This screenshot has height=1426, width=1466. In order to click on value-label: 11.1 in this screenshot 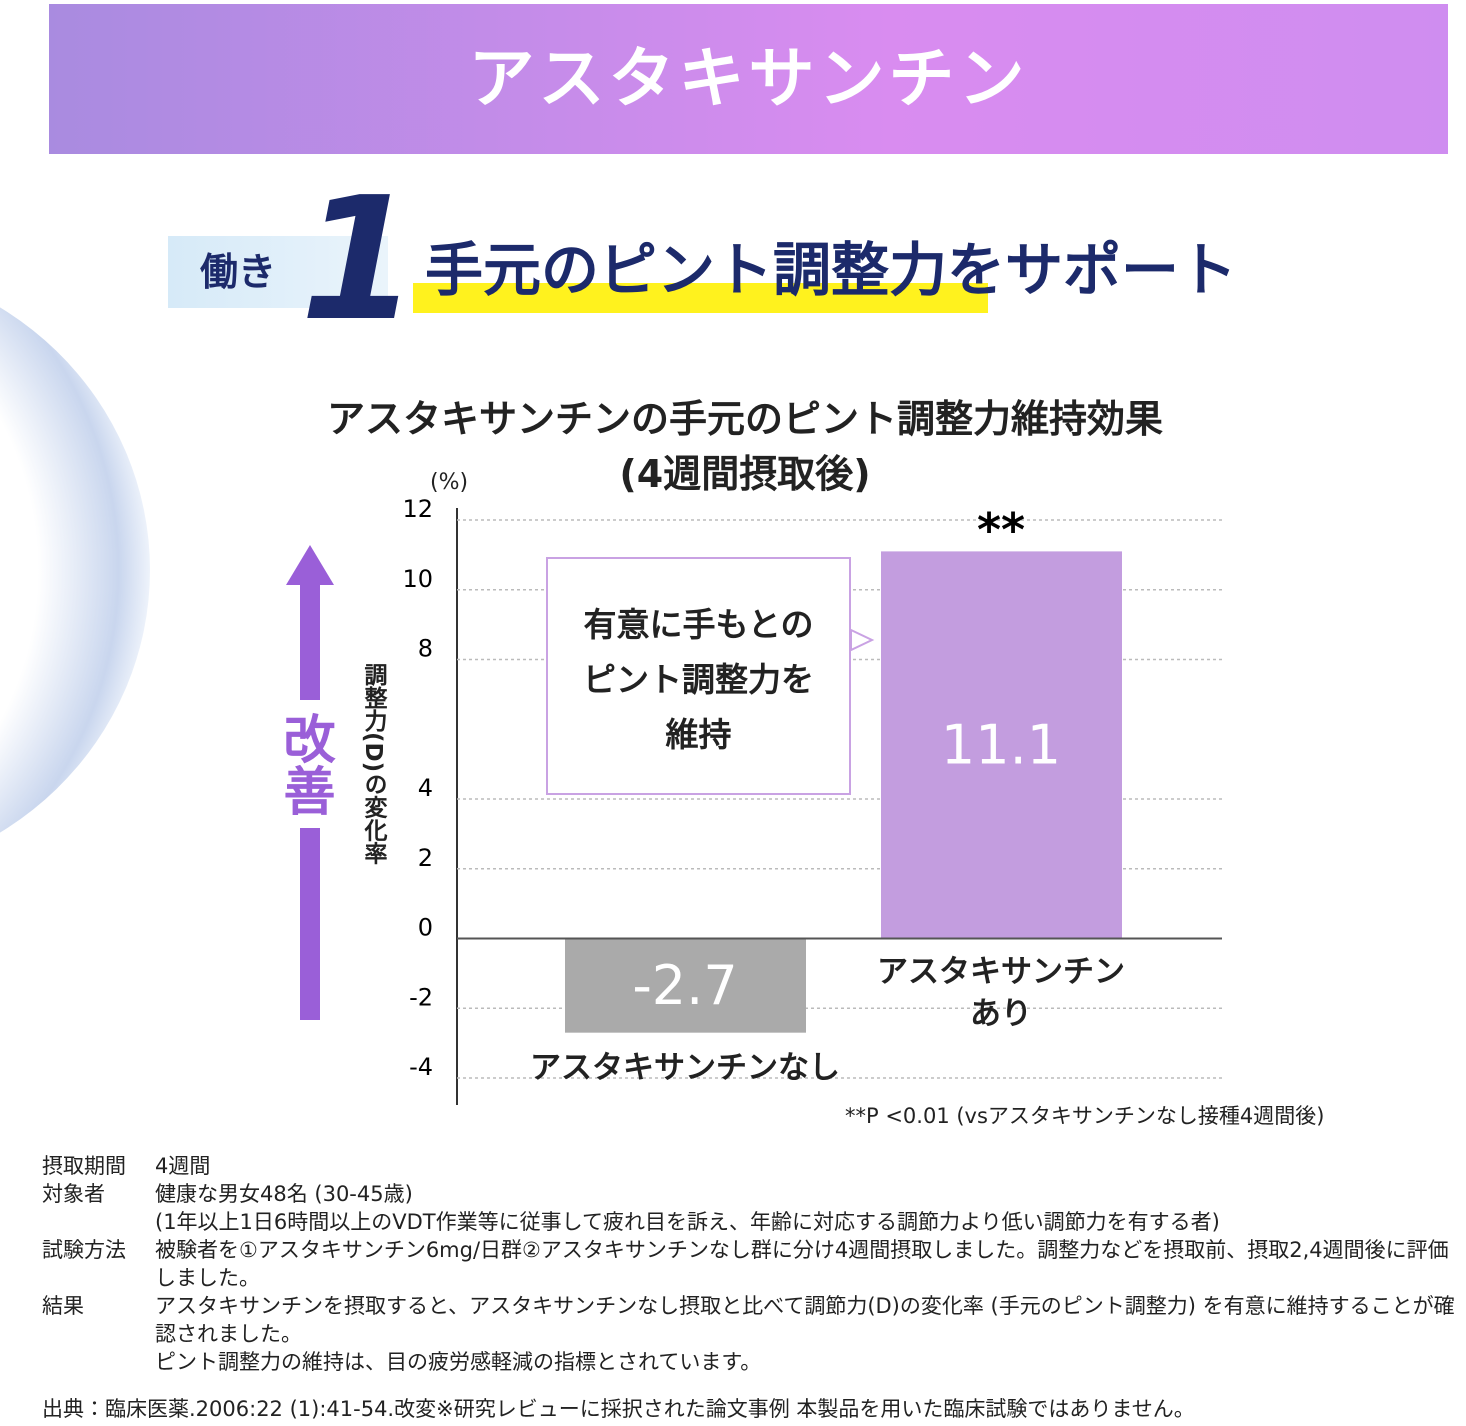, I will do `click(1001, 745)`.